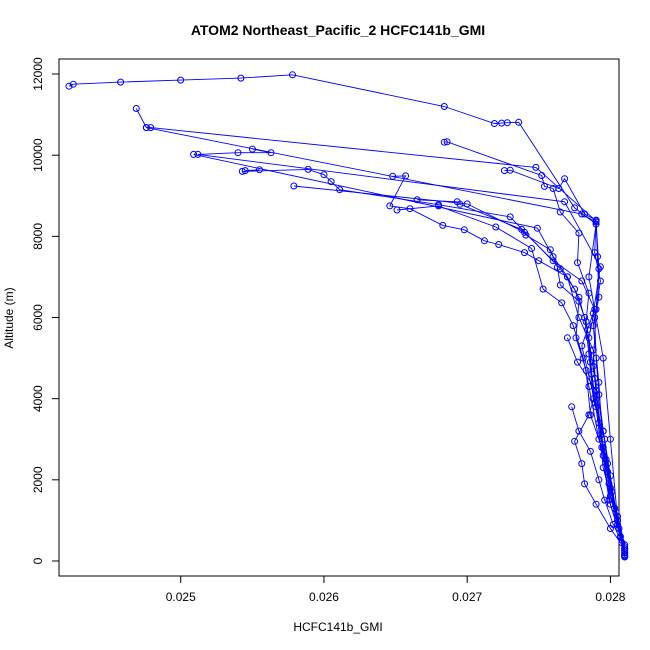 The height and width of the screenshot is (650, 650). I want to click on y-tick-label: 4000, so click(38, 398).